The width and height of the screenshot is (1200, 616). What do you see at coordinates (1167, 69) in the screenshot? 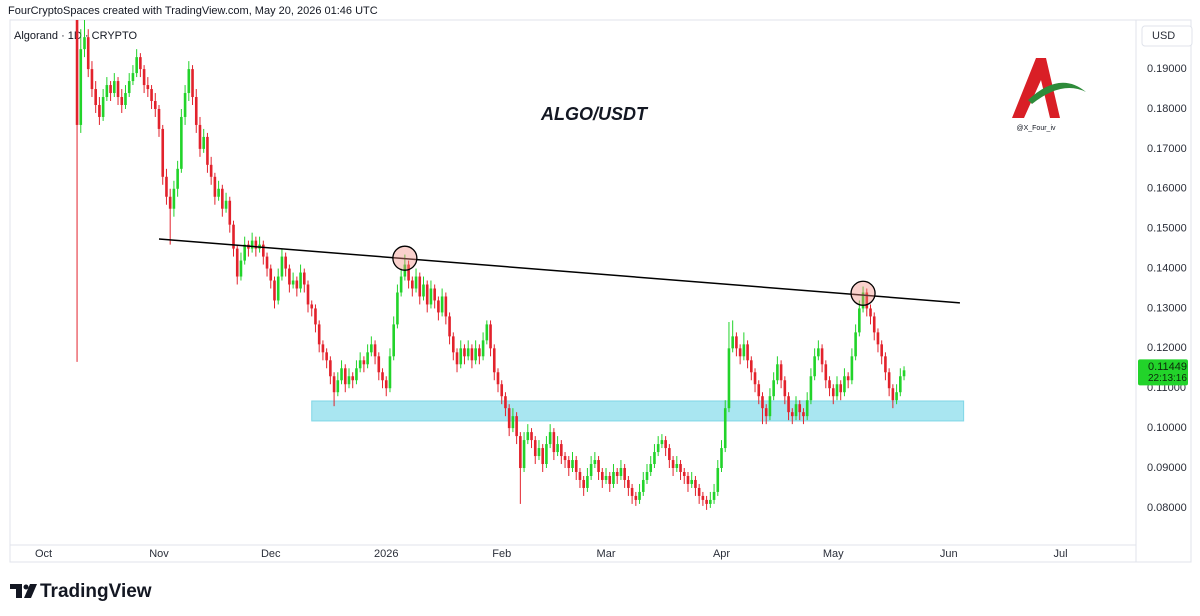
I see `y-tick-label: 0.19000` at bounding box center [1167, 69].